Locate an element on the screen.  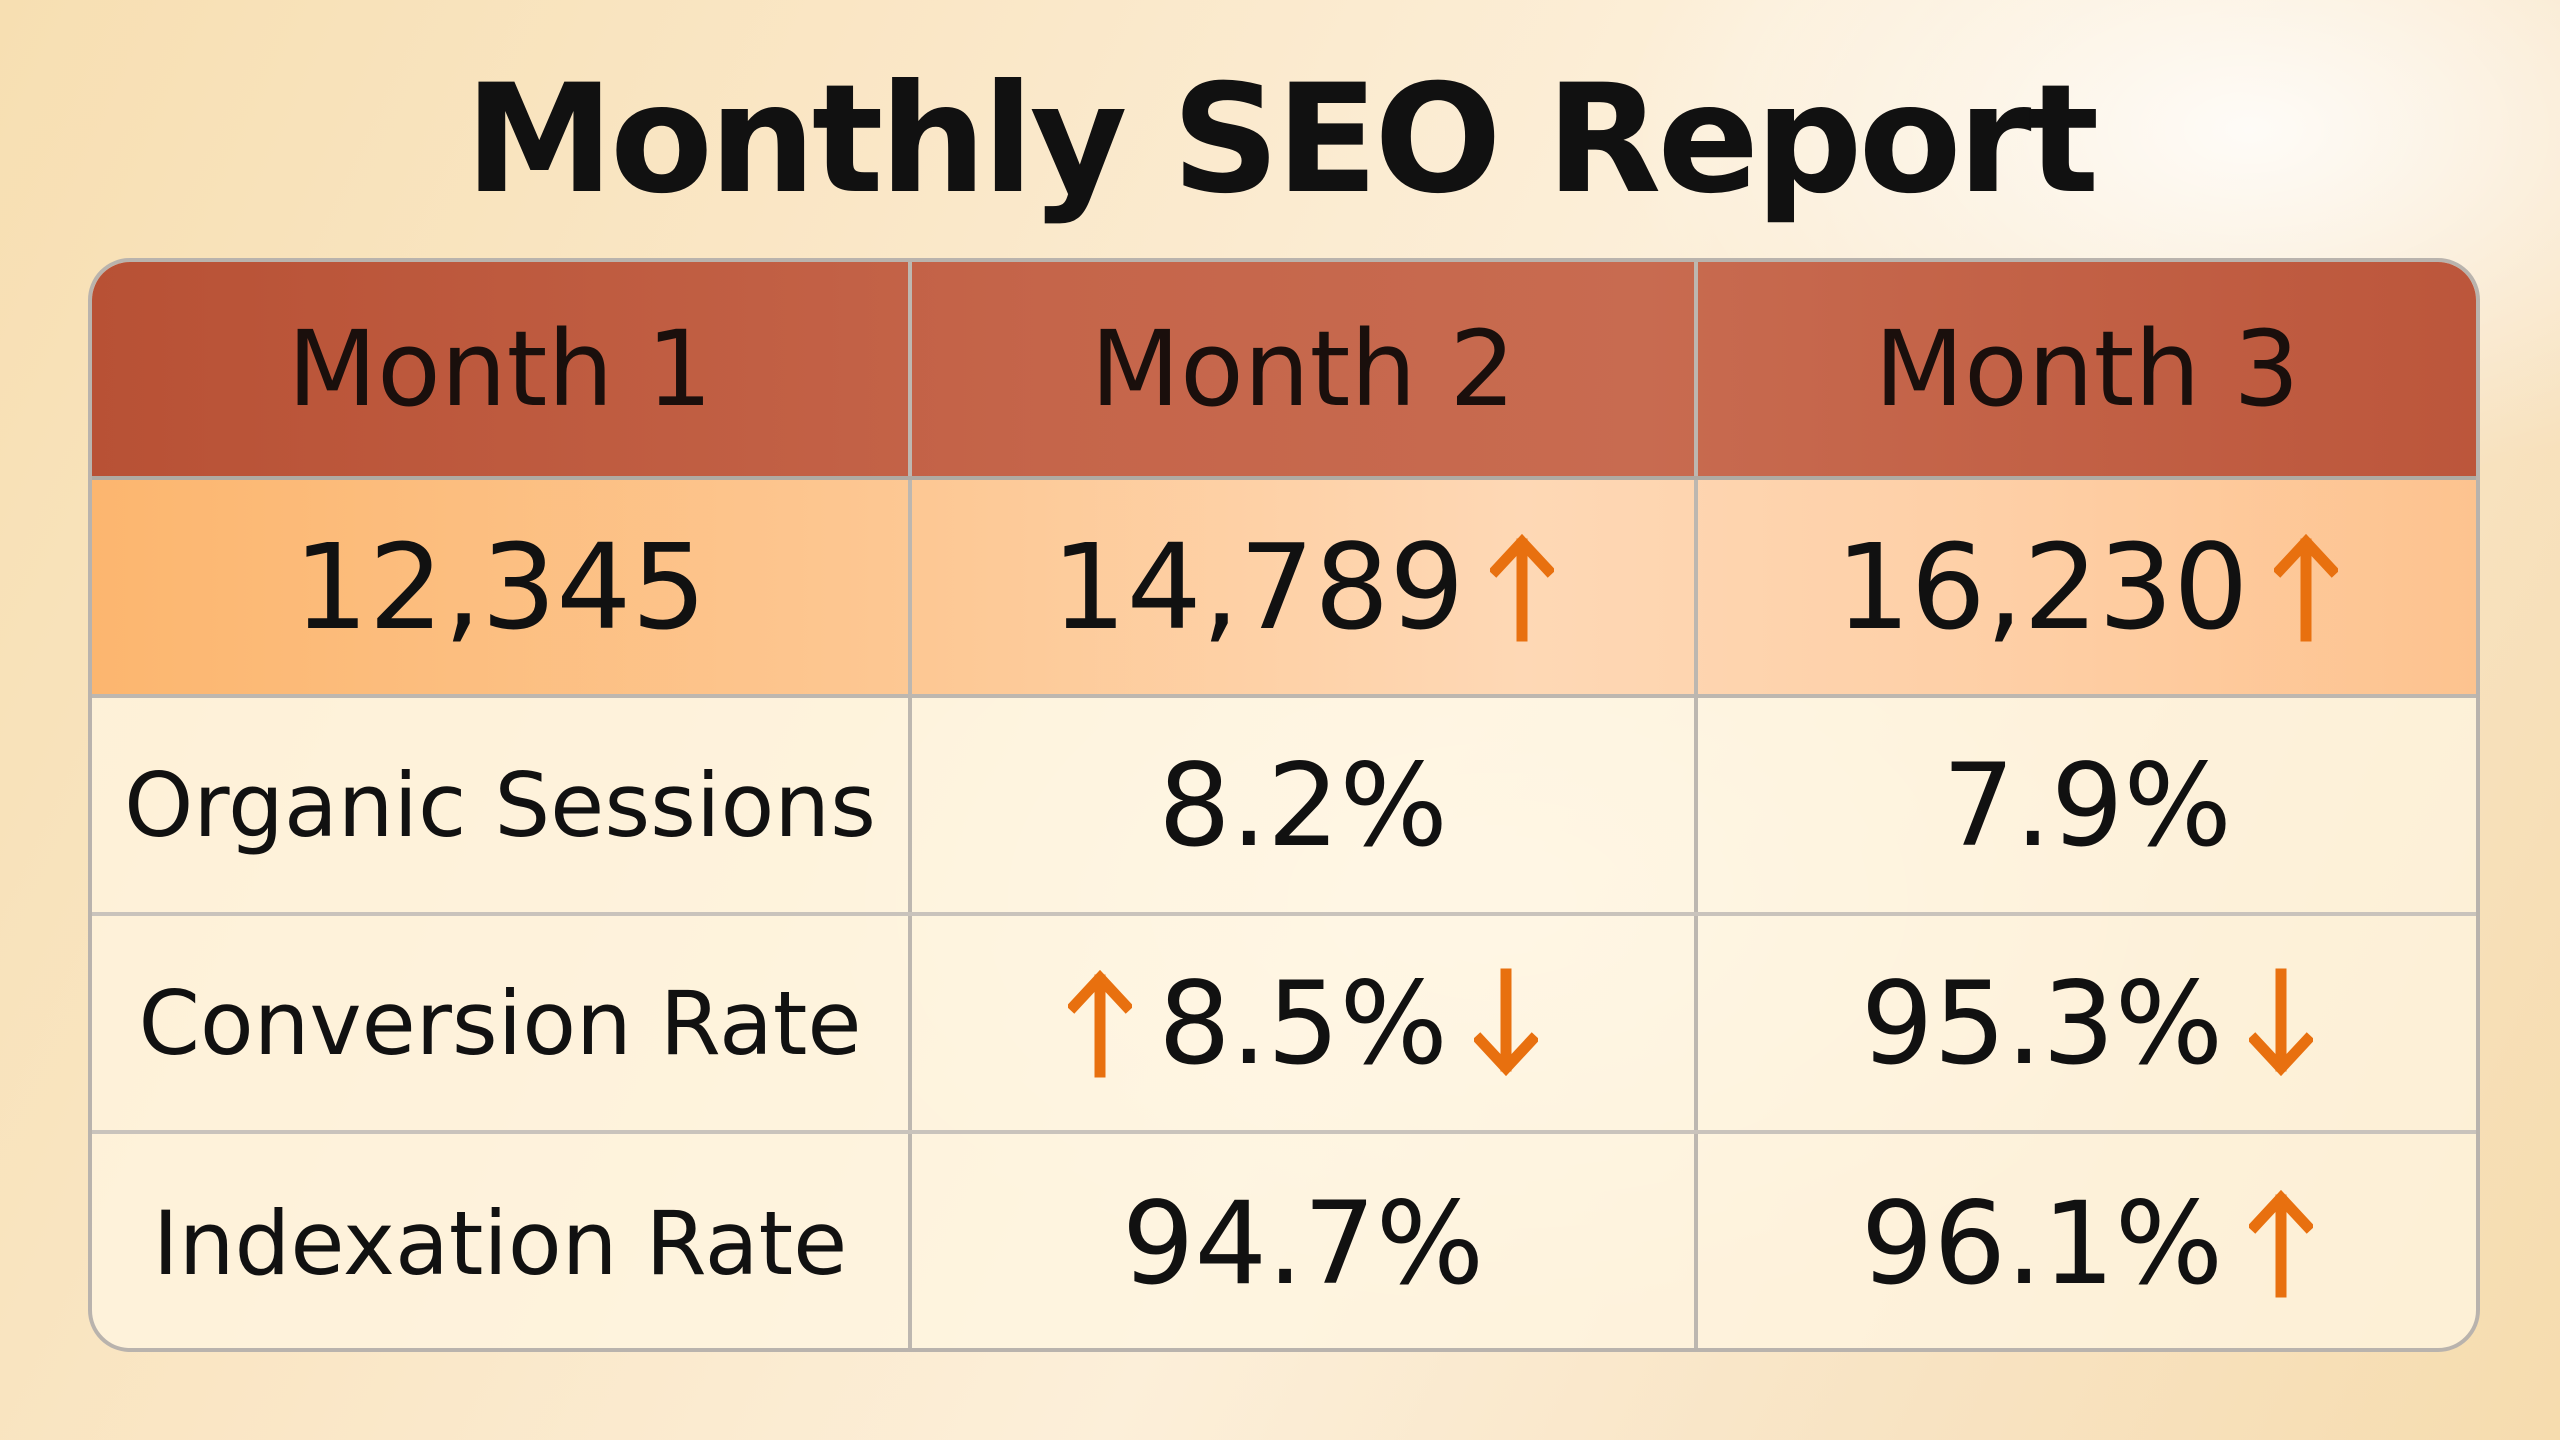
cell-content: 8.5% is located at coordinates (1303, 1023).